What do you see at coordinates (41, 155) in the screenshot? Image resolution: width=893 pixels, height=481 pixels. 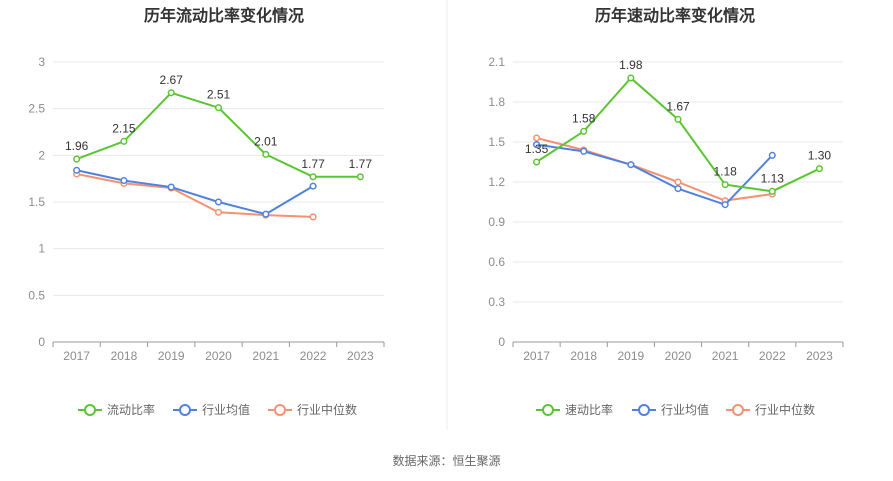 I see `y-tick-label: 2` at bounding box center [41, 155].